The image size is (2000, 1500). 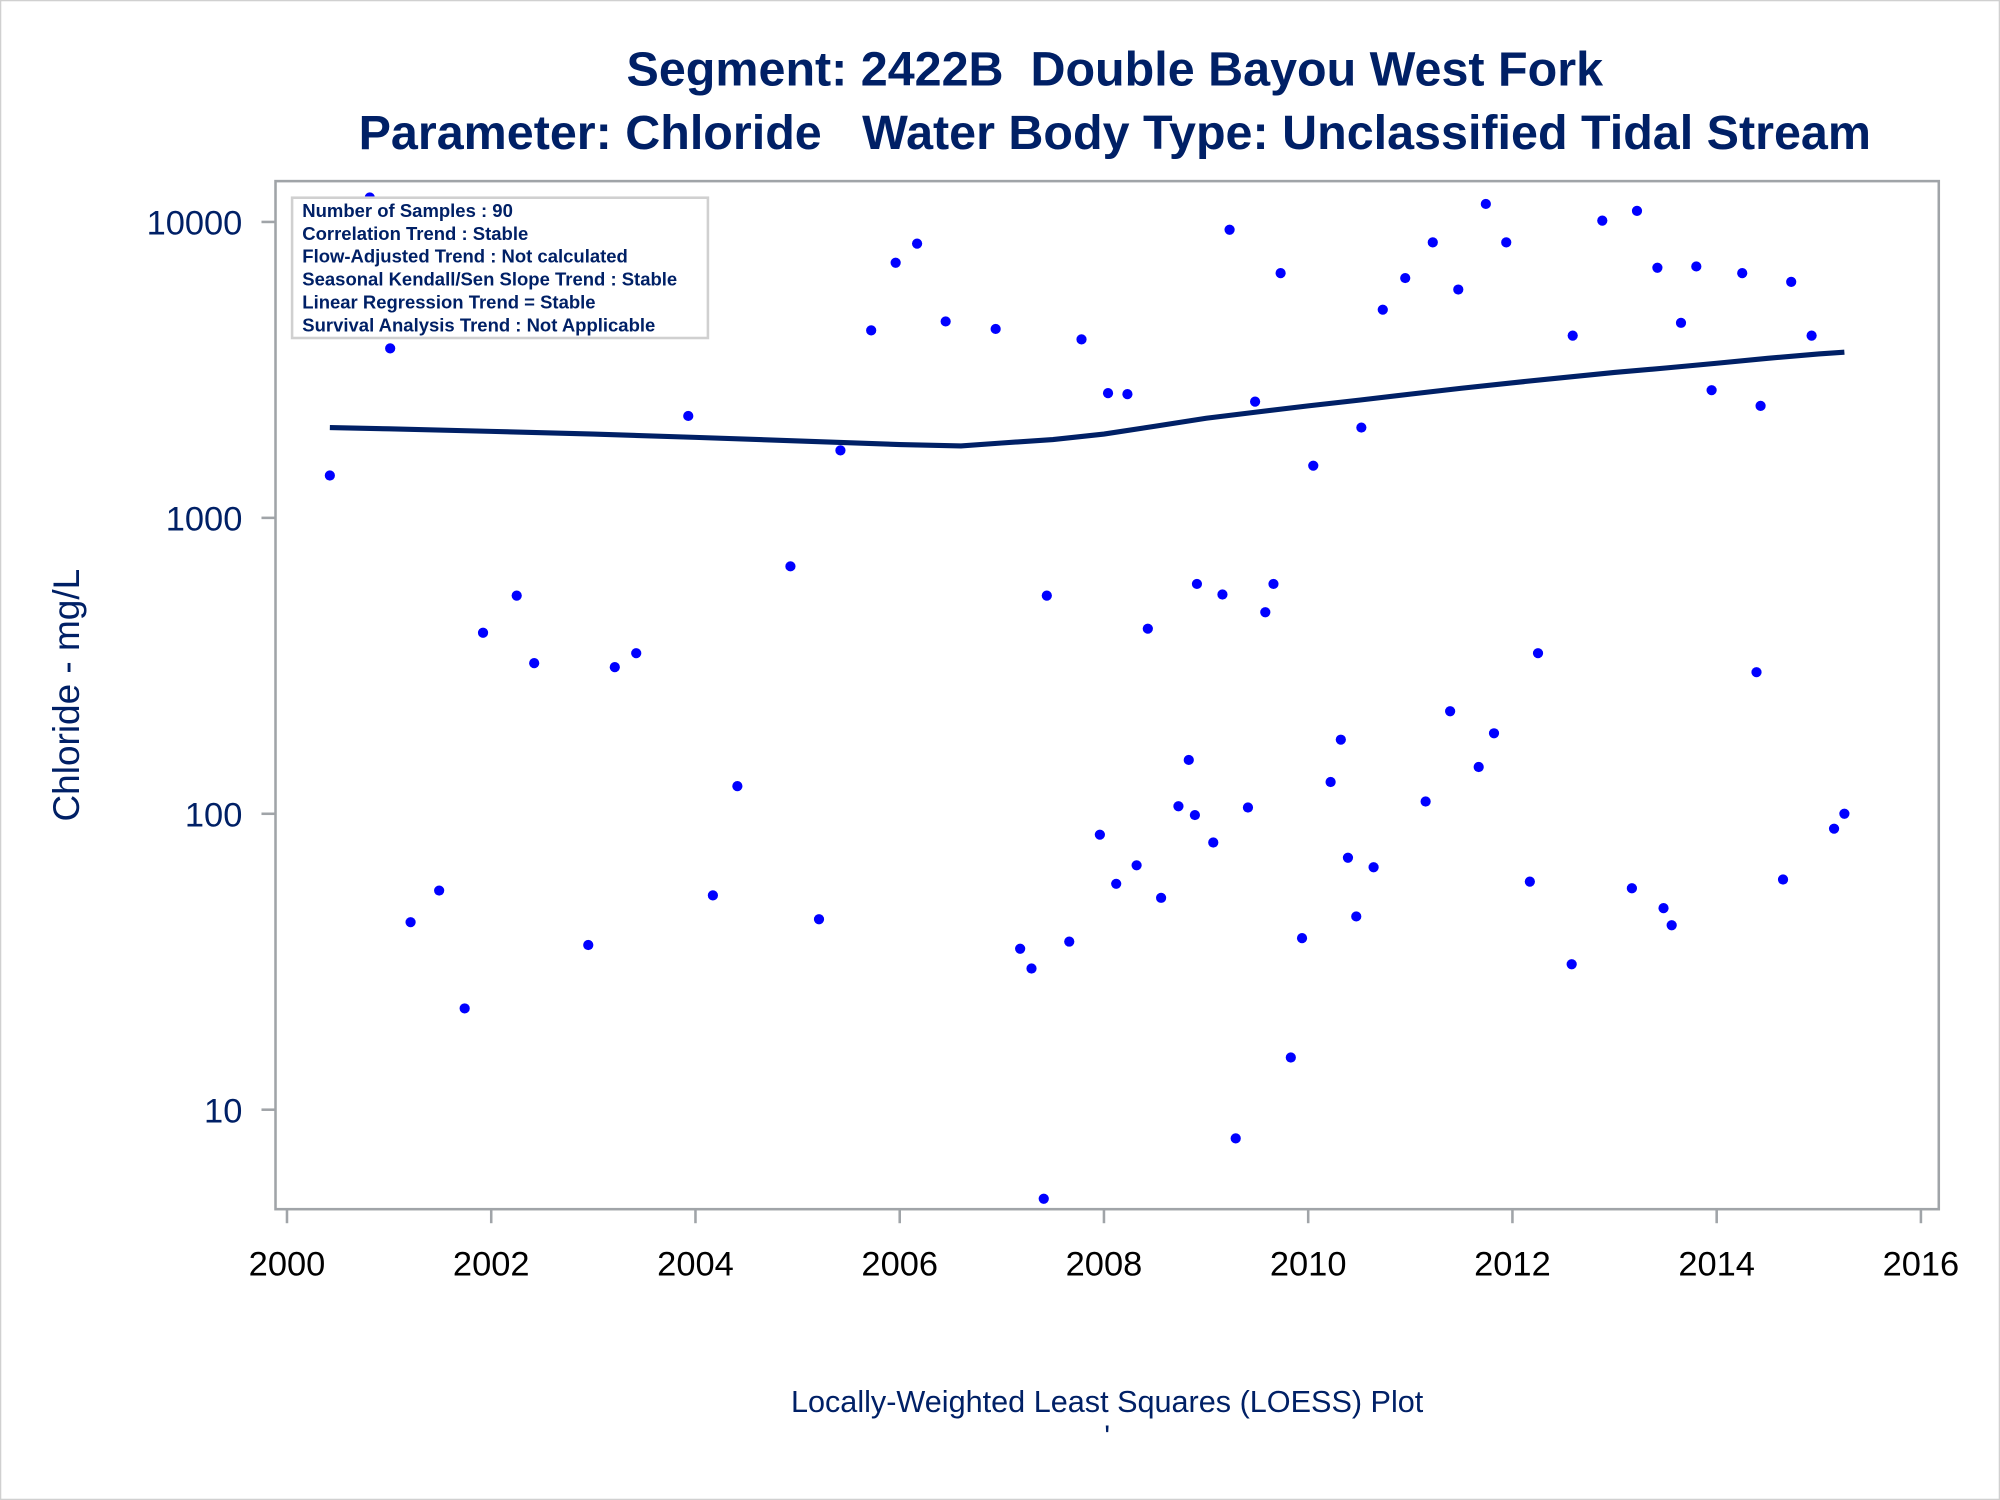 What do you see at coordinates (448, 302) in the screenshot?
I see `stats-line: Linear Regression Trend = Stable` at bounding box center [448, 302].